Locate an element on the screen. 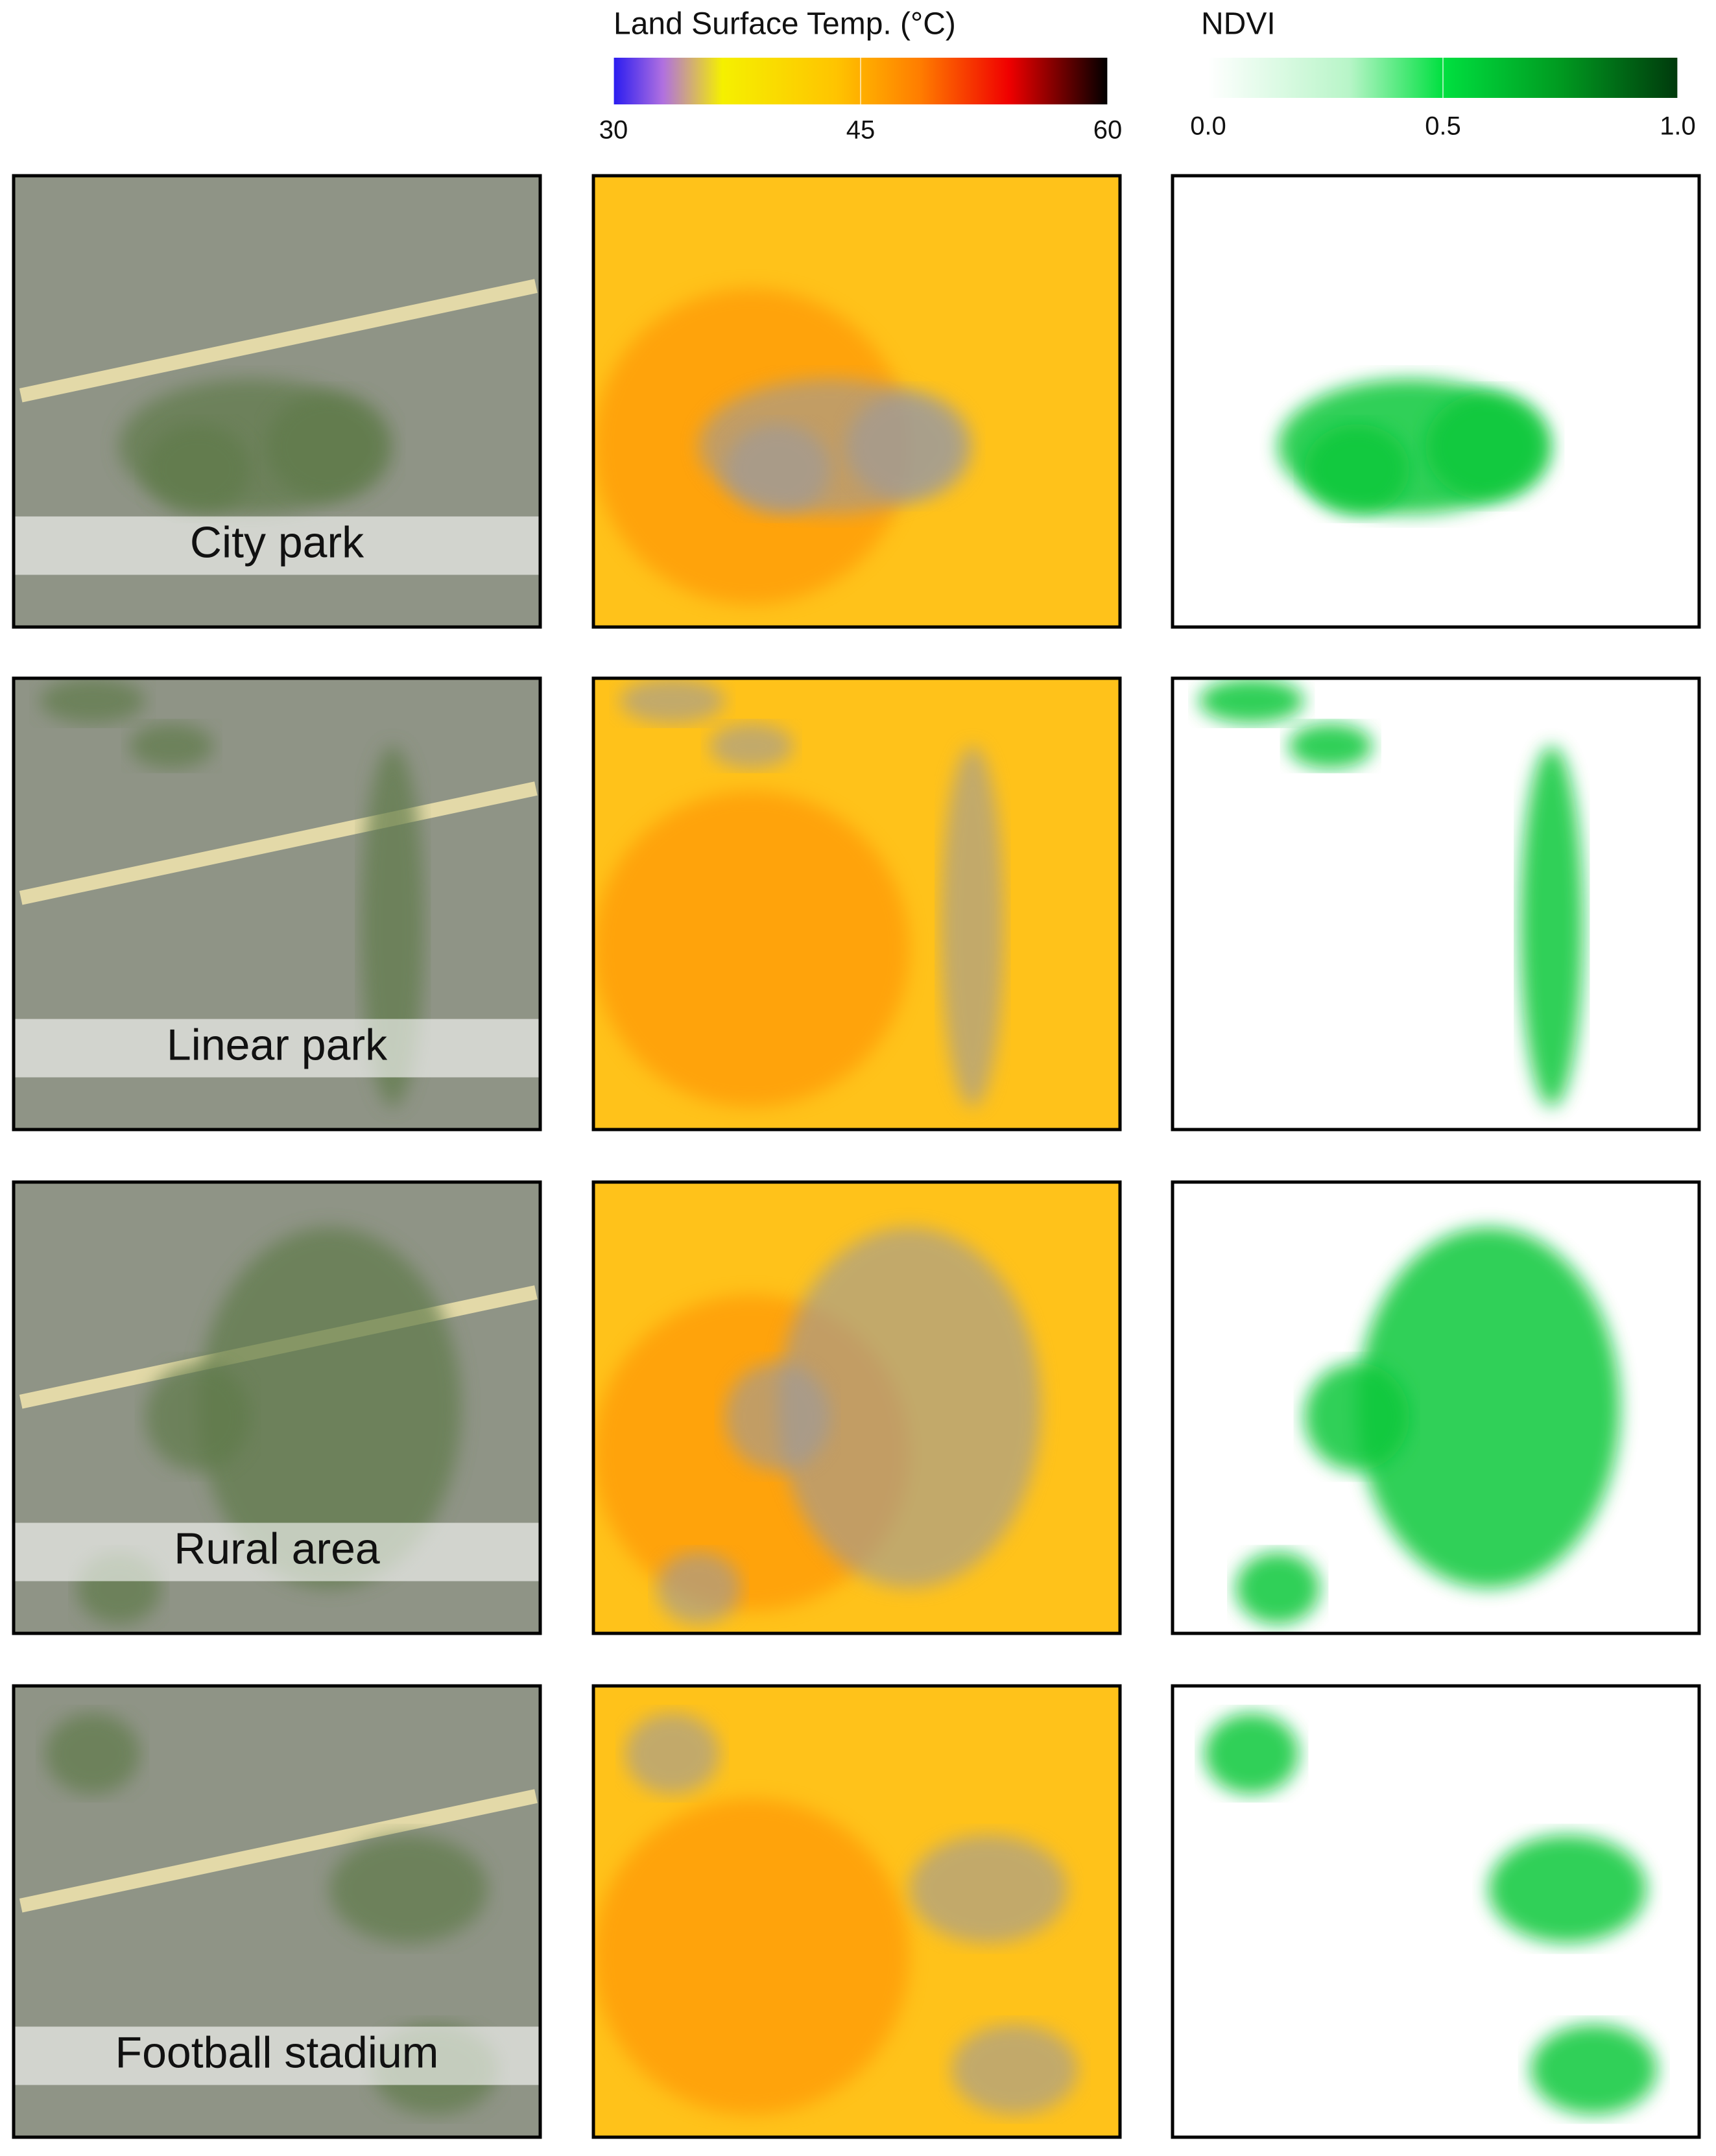 This screenshot has width=1716, height=2156. row-label: Linear park is located at coordinates (277, 1044).